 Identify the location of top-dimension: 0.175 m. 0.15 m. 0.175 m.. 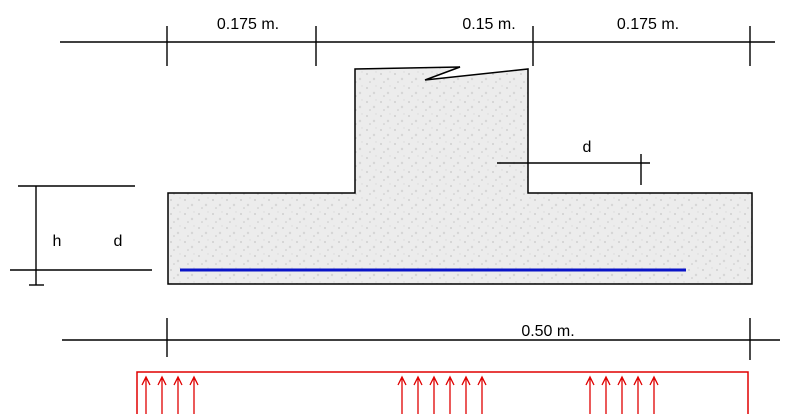
(417, 41).